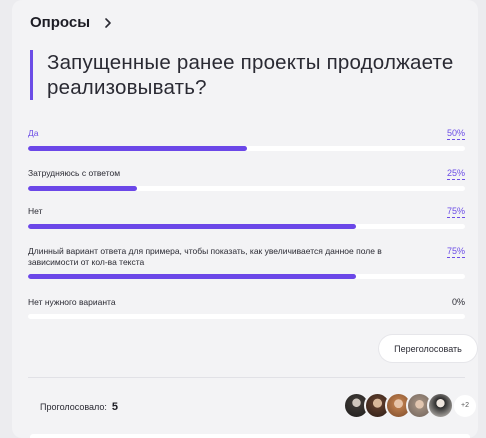  I want to click on divider, so click(246, 377).